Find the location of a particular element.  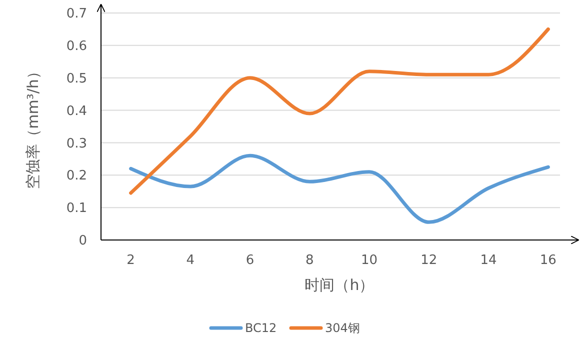

y-tick-label: 0.7 is located at coordinates (76, 14).